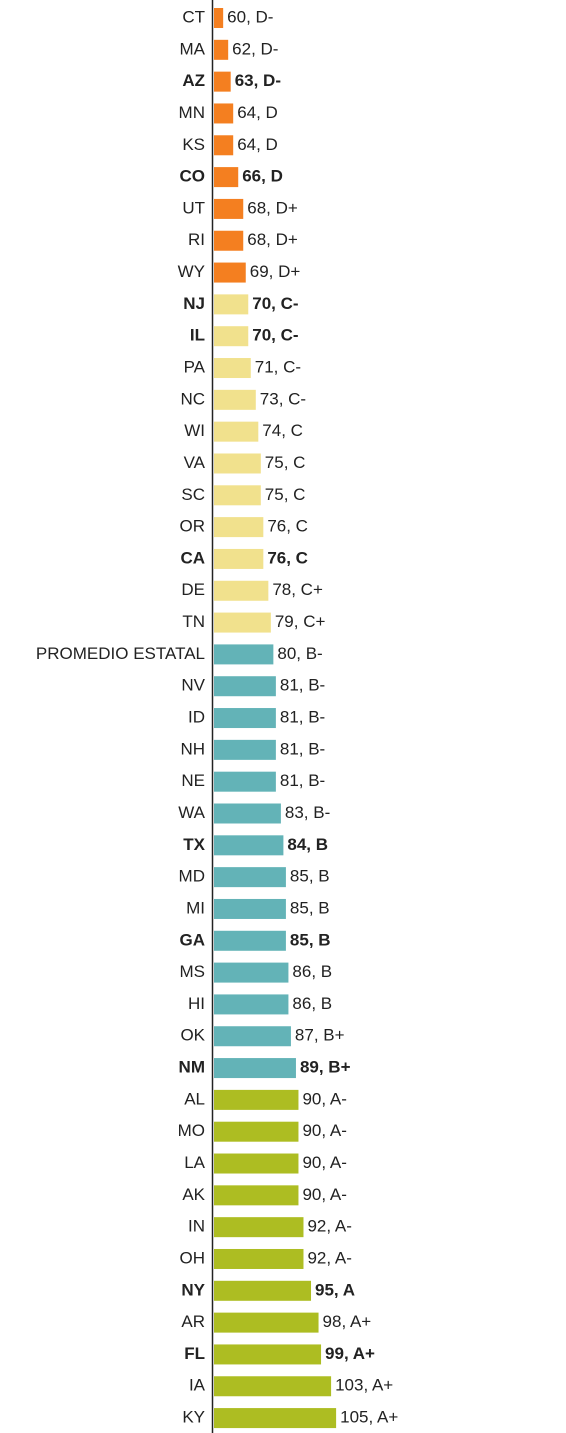  Describe the element at coordinates (285, 462) in the screenshot. I see `value-label: 75, C` at that location.